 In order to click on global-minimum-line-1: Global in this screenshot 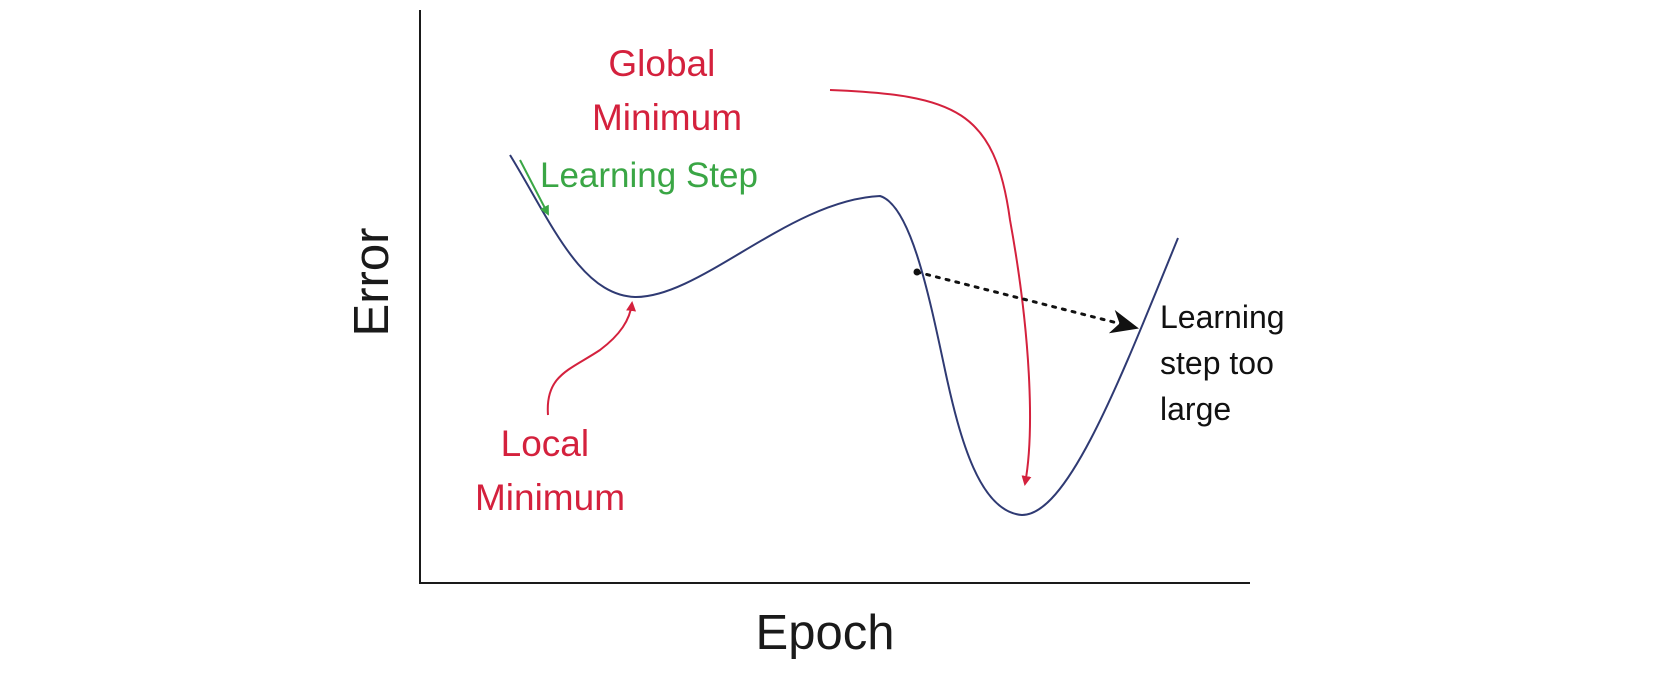, I will do `click(661, 63)`.